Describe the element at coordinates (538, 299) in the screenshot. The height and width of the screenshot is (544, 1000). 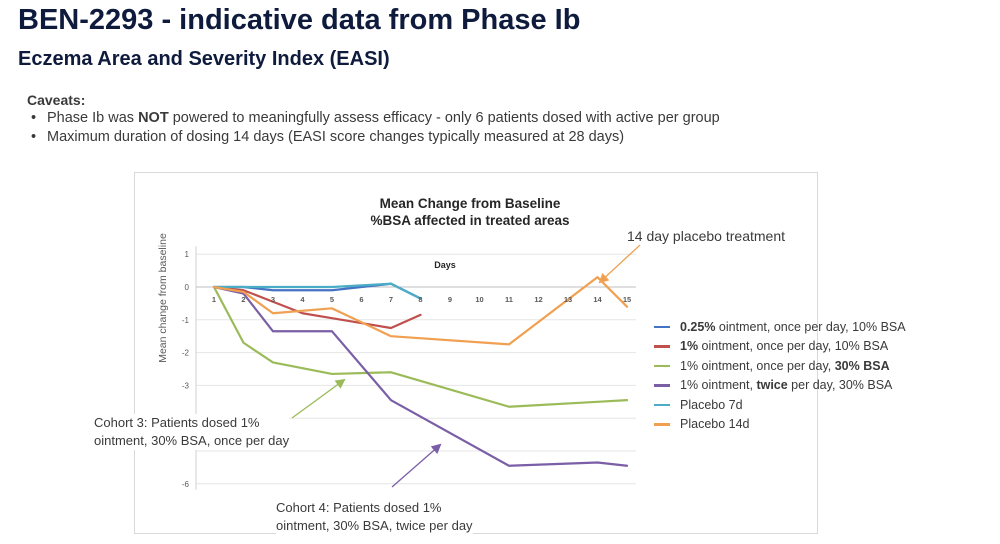
I see `x-tick-label: 12` at that location.